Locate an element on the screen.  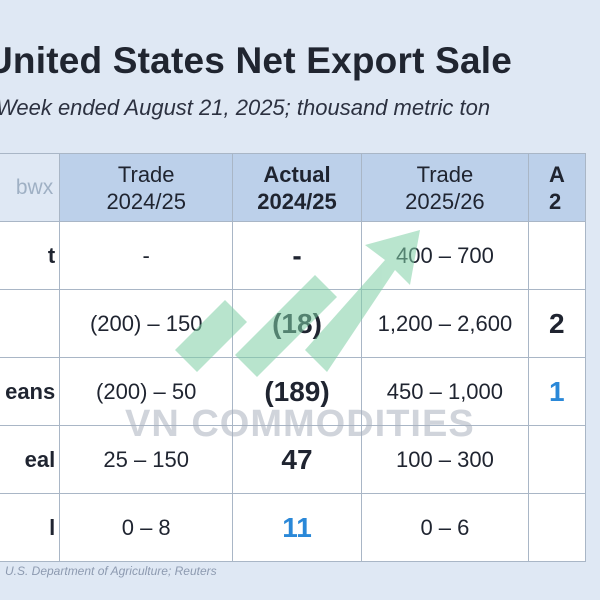
table-row-soyoil: l 0 – 8 11 0 – 6 is located at coordinates (293, 527).